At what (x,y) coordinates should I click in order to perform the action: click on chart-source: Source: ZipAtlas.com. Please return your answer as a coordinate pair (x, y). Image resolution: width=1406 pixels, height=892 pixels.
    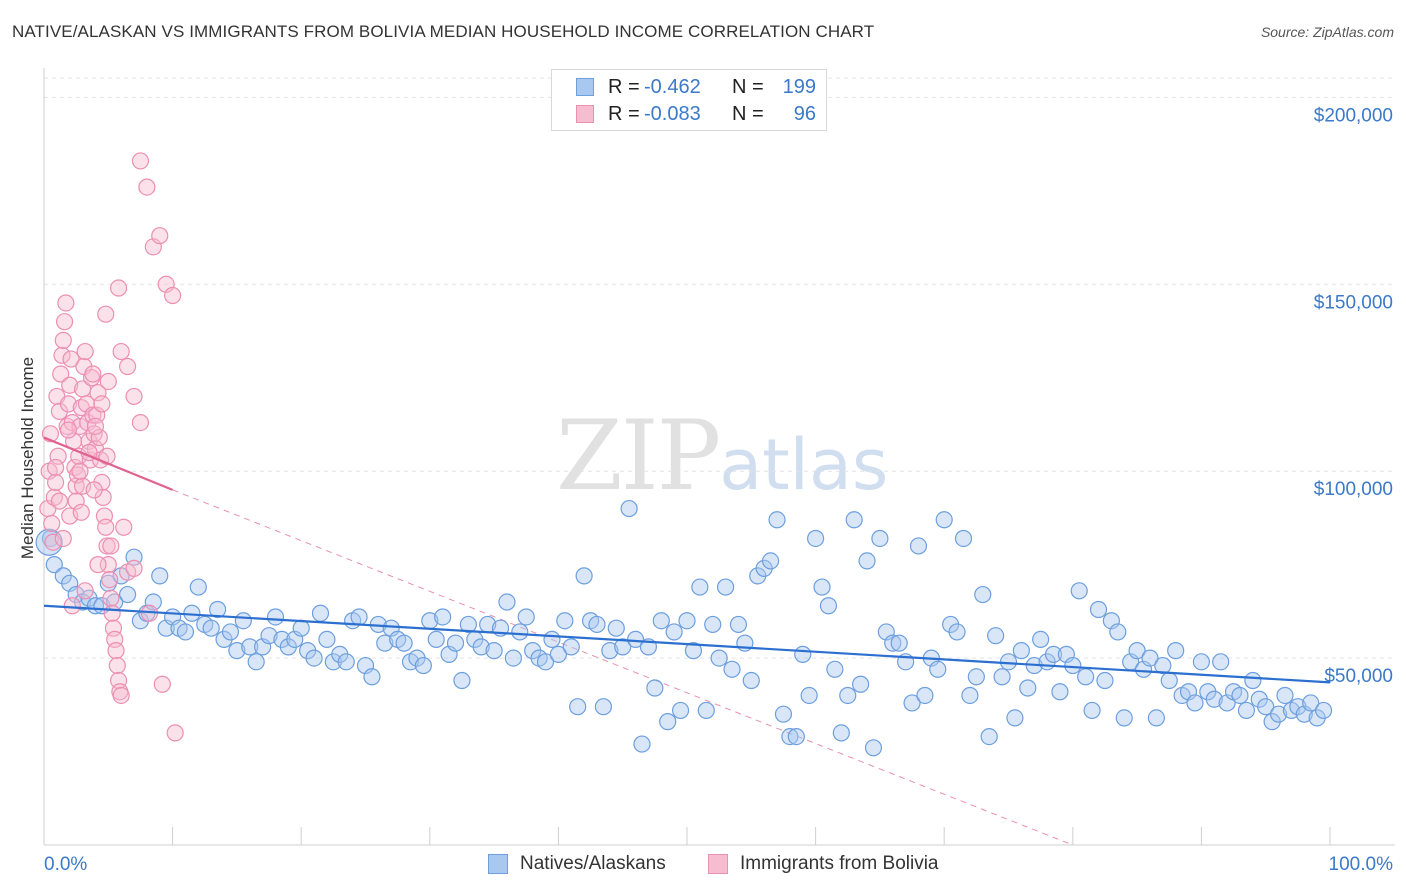
    Looking at the image, I should click on (1327, 32).